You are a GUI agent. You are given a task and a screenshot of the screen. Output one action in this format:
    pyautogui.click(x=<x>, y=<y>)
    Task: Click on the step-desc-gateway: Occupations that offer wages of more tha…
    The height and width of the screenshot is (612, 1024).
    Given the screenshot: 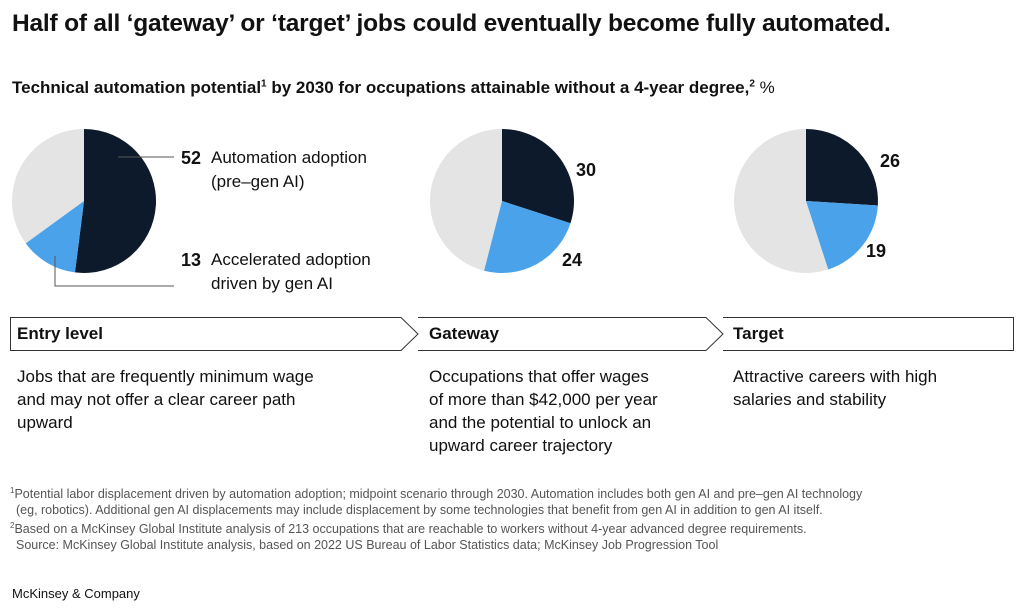 What is the action you would take?
    pyautogui.click(x=543, y=411)
    